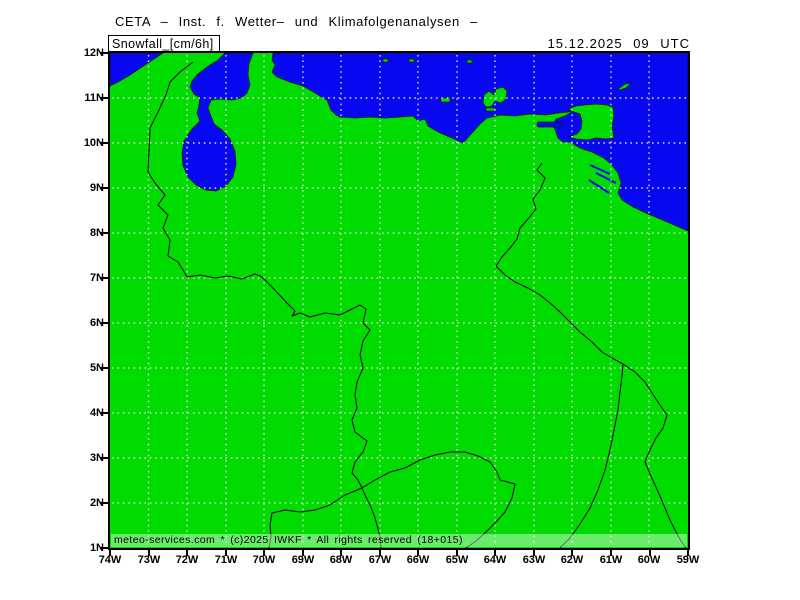  I want to click on lon-label: 73W, so click(149, 560).